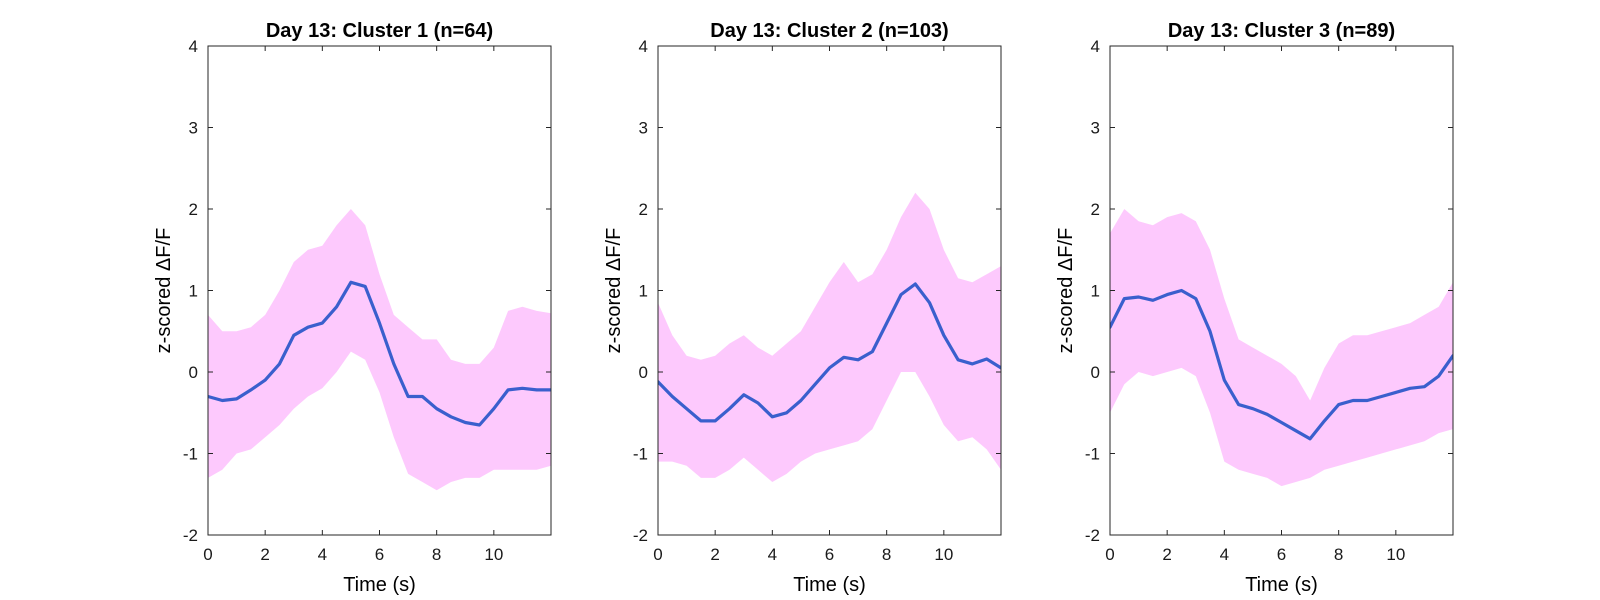 The width and height of the screenshot is (1600, 600). What do you see at coordinates (643, 128) in the screenshot?
I see `chart-2-ytick-label-5: 3` at bounding box center [643, 128].